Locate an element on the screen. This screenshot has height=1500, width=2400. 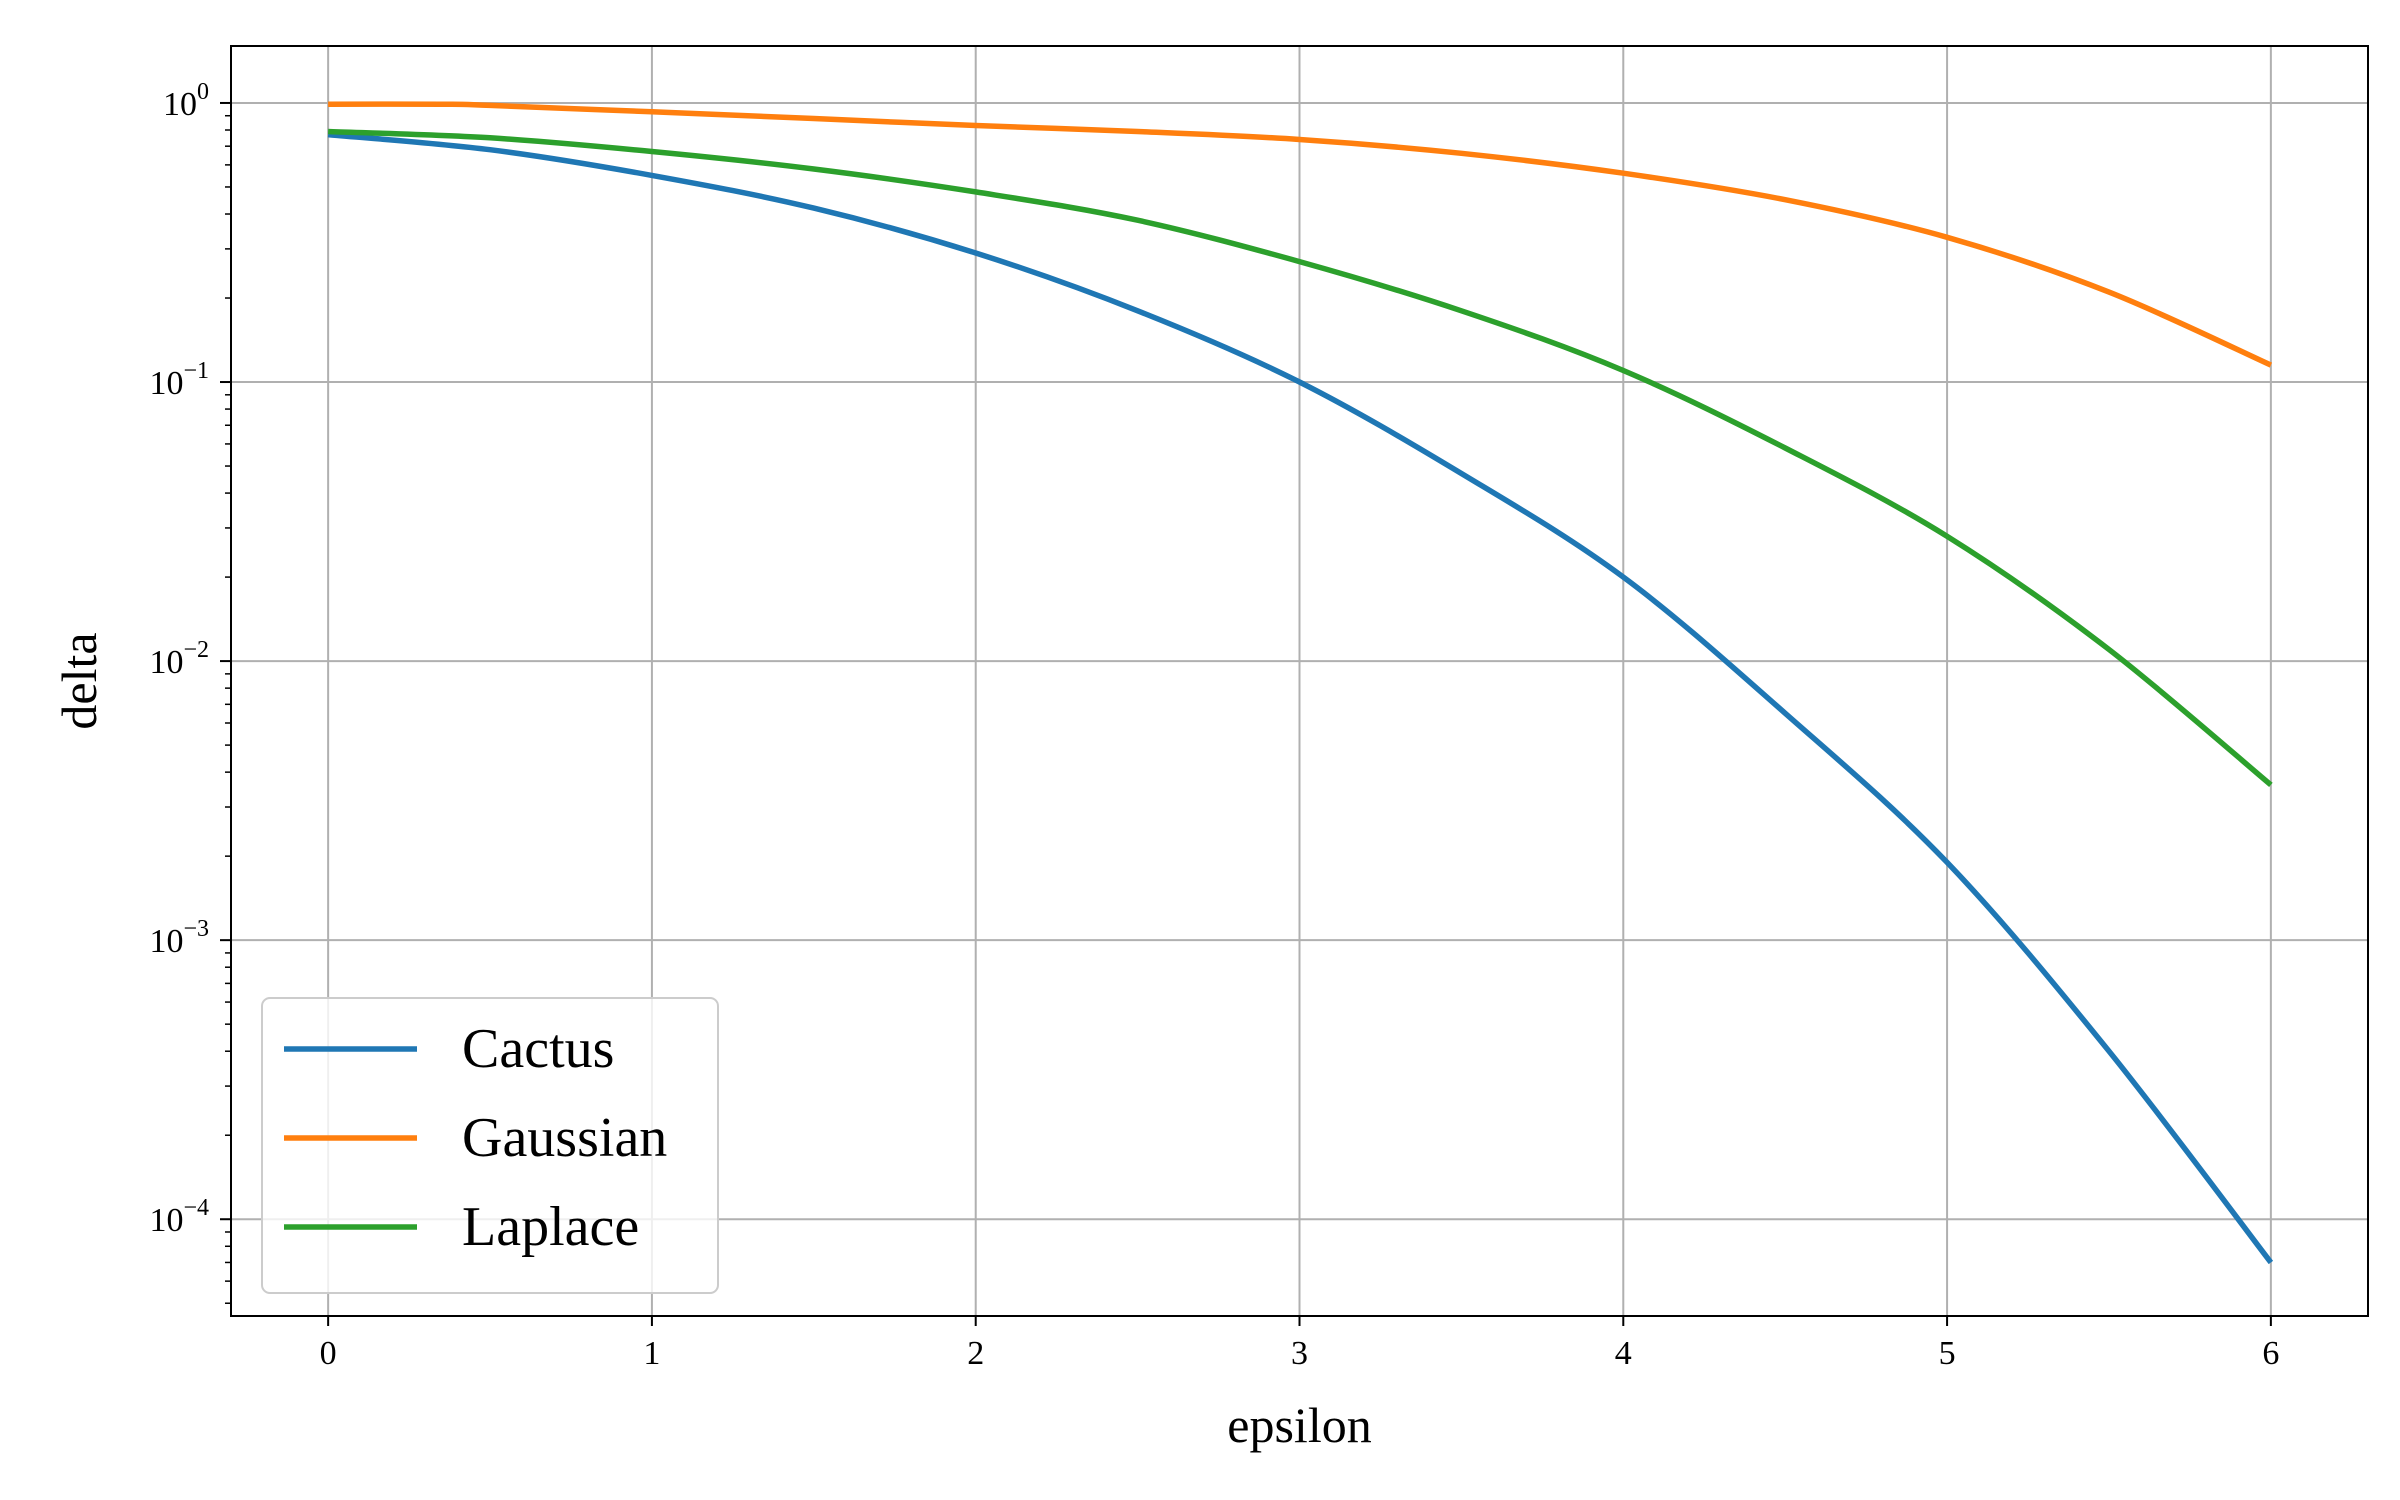
x-tick-label: 2 is located at coordinates (975, 1353).